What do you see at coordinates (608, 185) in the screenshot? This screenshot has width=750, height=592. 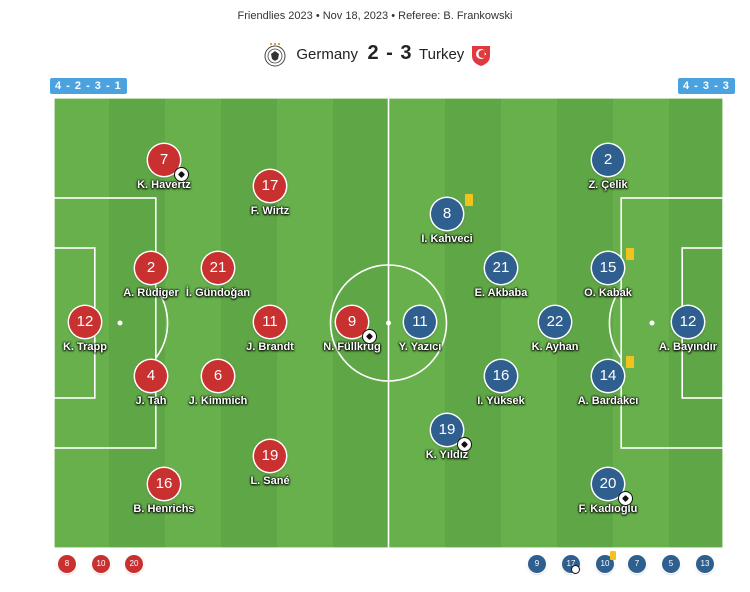 I see `player-name: Z. Çelik` at bounding box center [608, 185].